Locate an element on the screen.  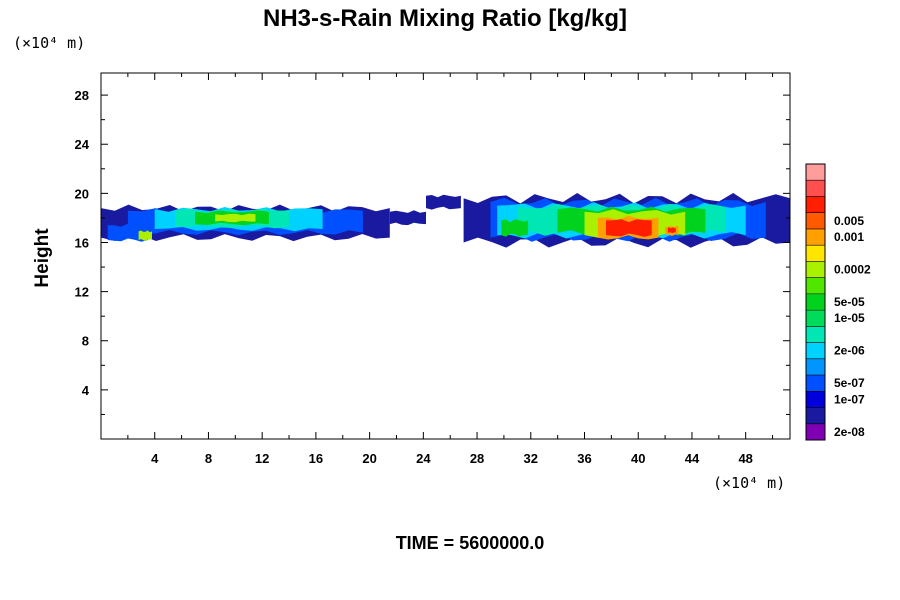
colorbar-label: 2e-08 is located at coordinates (849, 432).